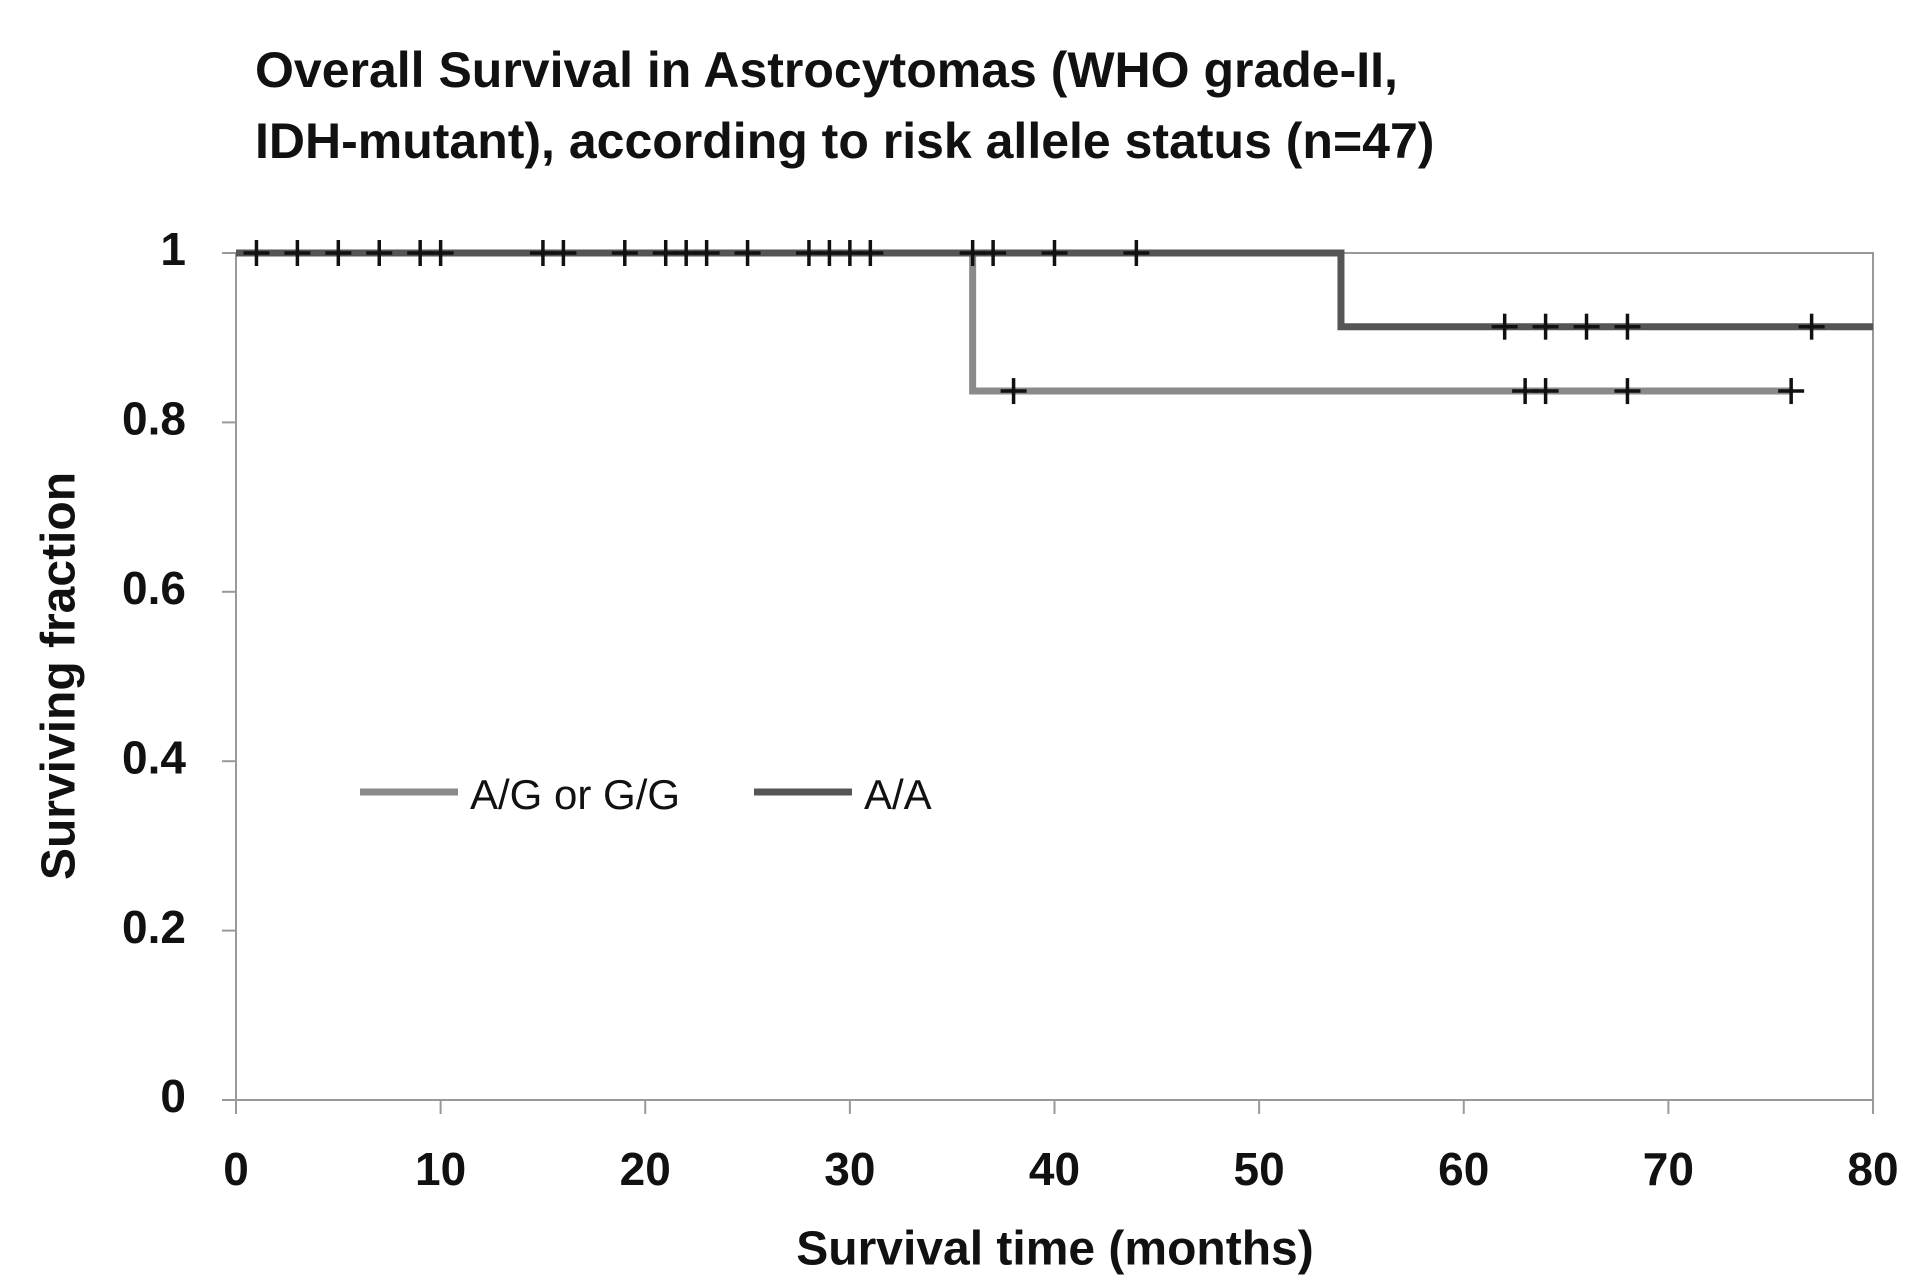 The image size is (1922, 1278). Describe the element at coordinates (154, 757) in the screenshot. I see `y-tick-label: 0.4` at that location.